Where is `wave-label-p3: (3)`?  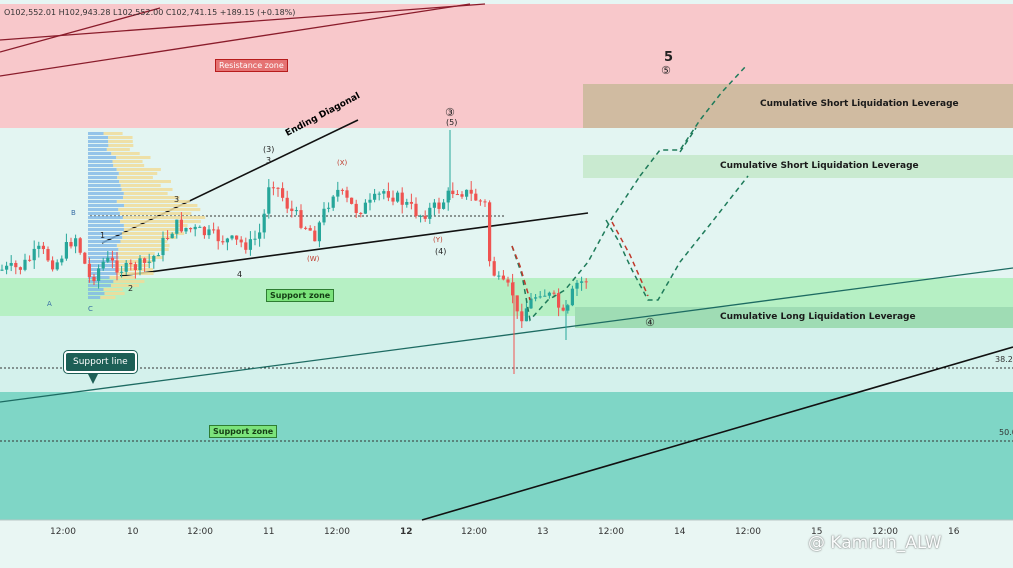 wave-label-p3: (3) is located at coordinates (269, 149).